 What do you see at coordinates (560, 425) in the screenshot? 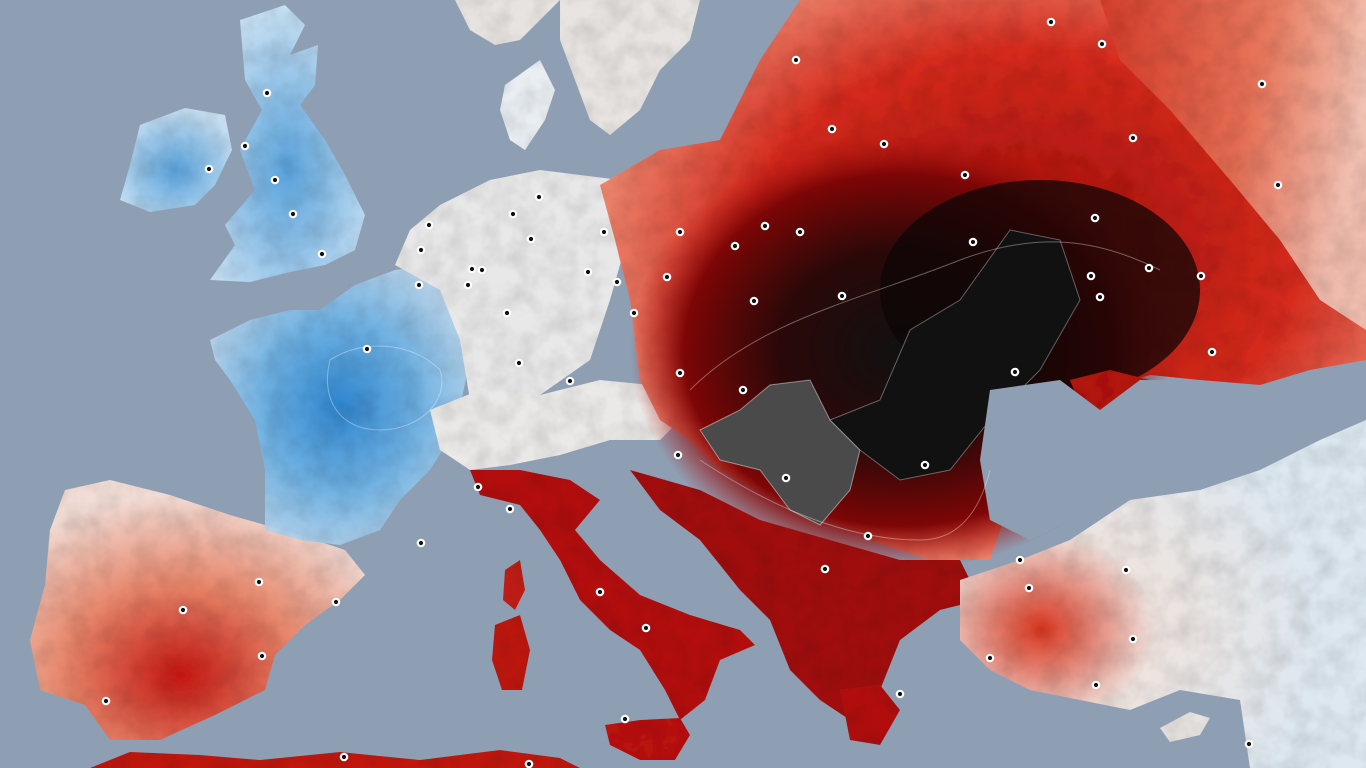
I see `landmass-alps` at bounding box center [560, 425].